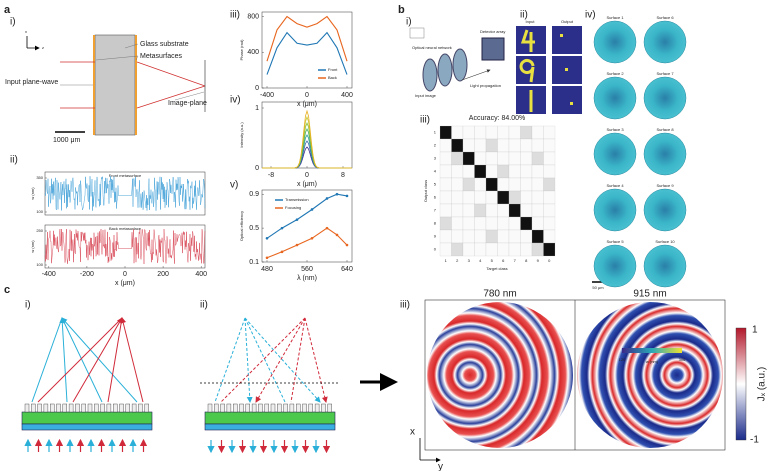  I want to click on label: Input plane-wave, so click(31, 82).